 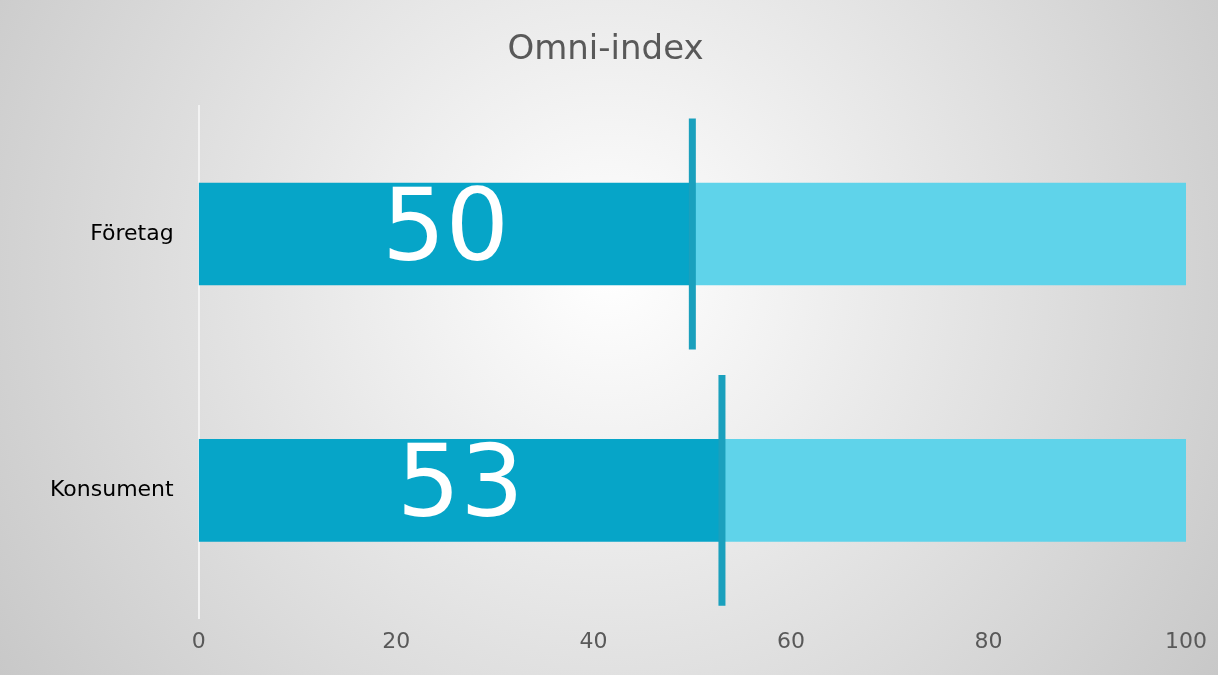 What do you see at coordinates (1186, 640) in the screenshot?
I see `x-tick-label: 100` at bounding box center [1186, 640].